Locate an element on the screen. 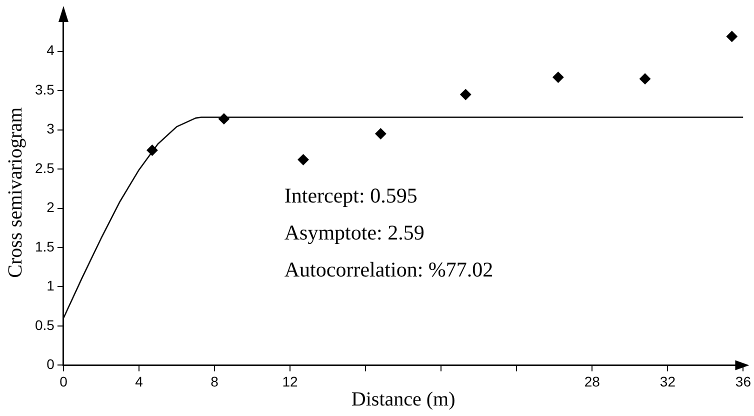 Image resolution: width=754 pixels, height=416 pixels. y-tick-label: 2 is located at coordinates (50, 207).